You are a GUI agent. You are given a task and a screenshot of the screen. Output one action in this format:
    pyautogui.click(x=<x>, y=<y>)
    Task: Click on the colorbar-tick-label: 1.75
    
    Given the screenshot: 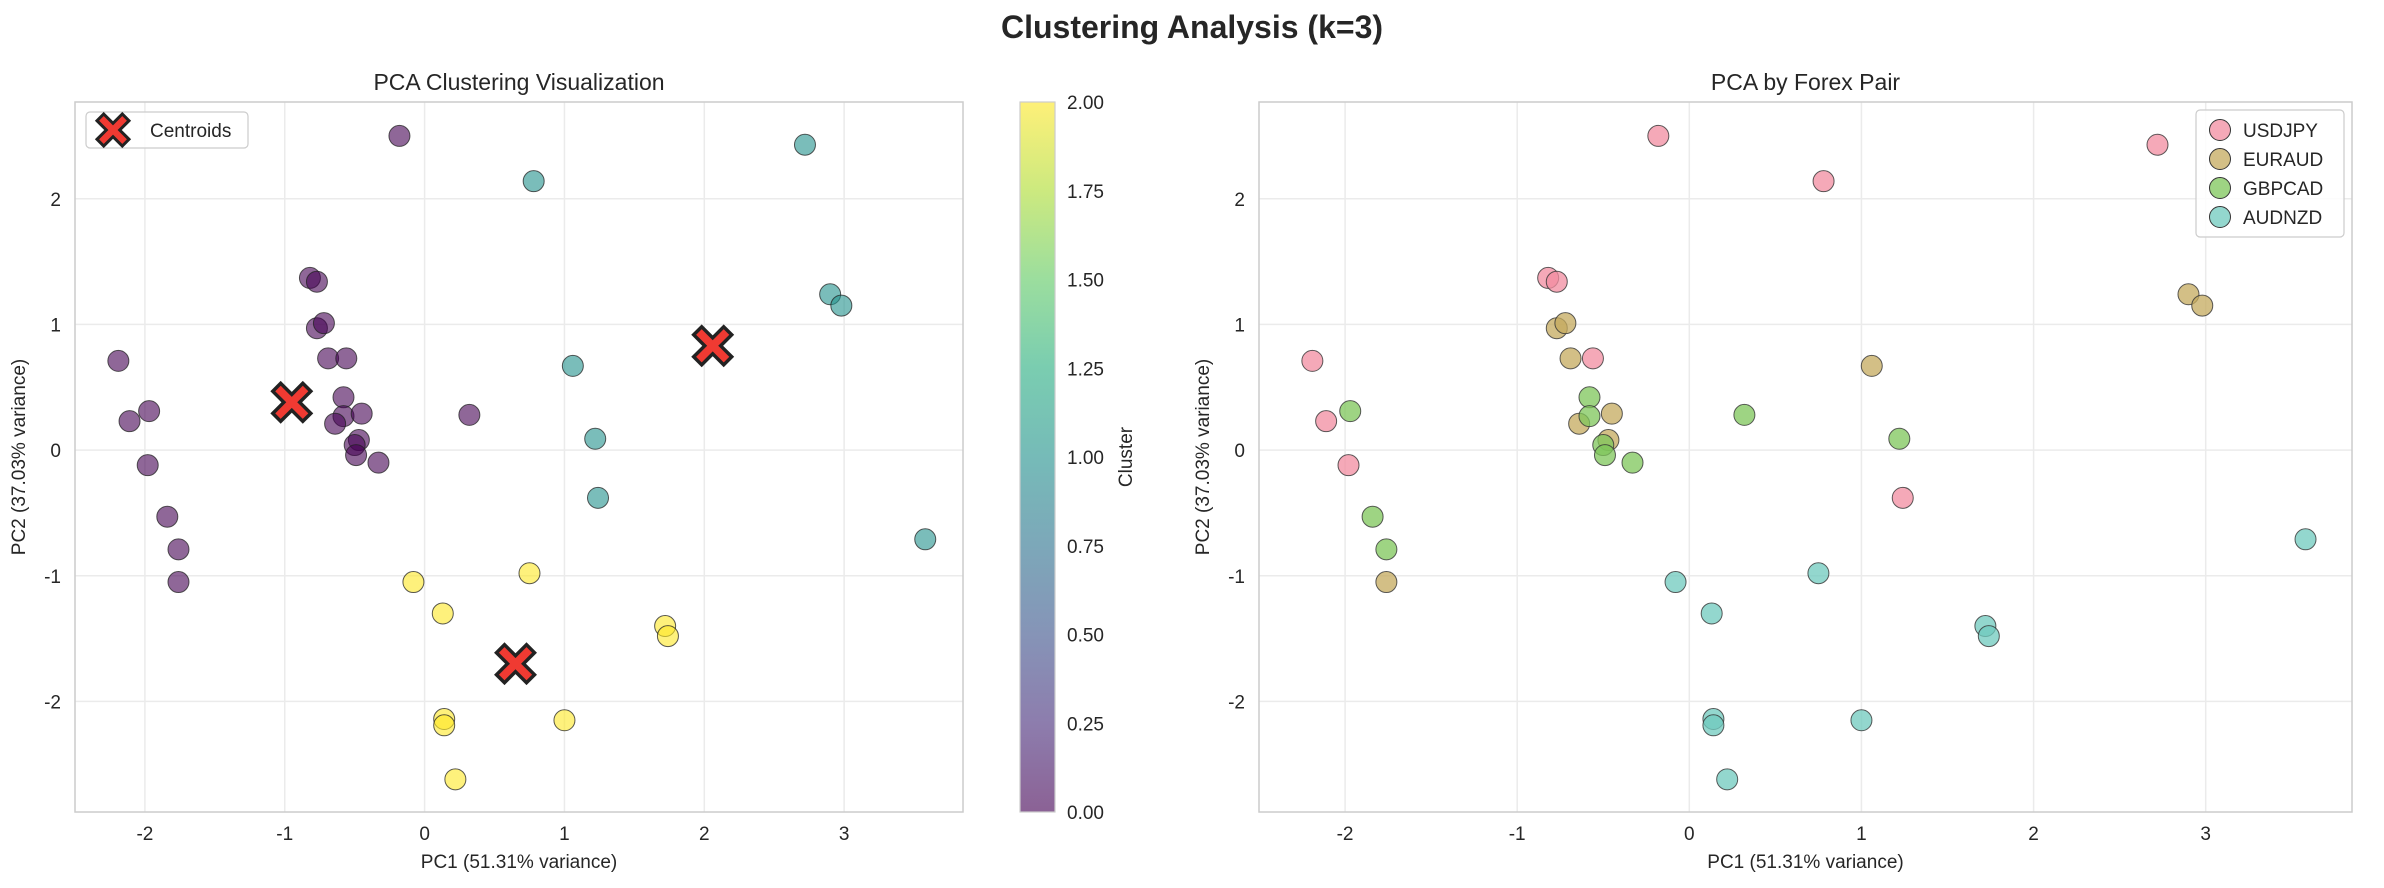 What is the action you would take?
    pyautogui.click(x=1085, y=192)
    